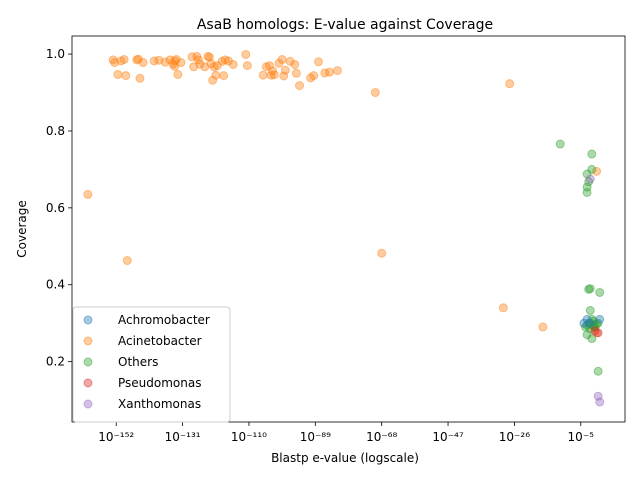 This screenshot has width=640, height=480. What do you see at coordinates (55, 208) in the screenshot?
I see `y-tick-label-2: 0.6` at bounding box center [55, 208].